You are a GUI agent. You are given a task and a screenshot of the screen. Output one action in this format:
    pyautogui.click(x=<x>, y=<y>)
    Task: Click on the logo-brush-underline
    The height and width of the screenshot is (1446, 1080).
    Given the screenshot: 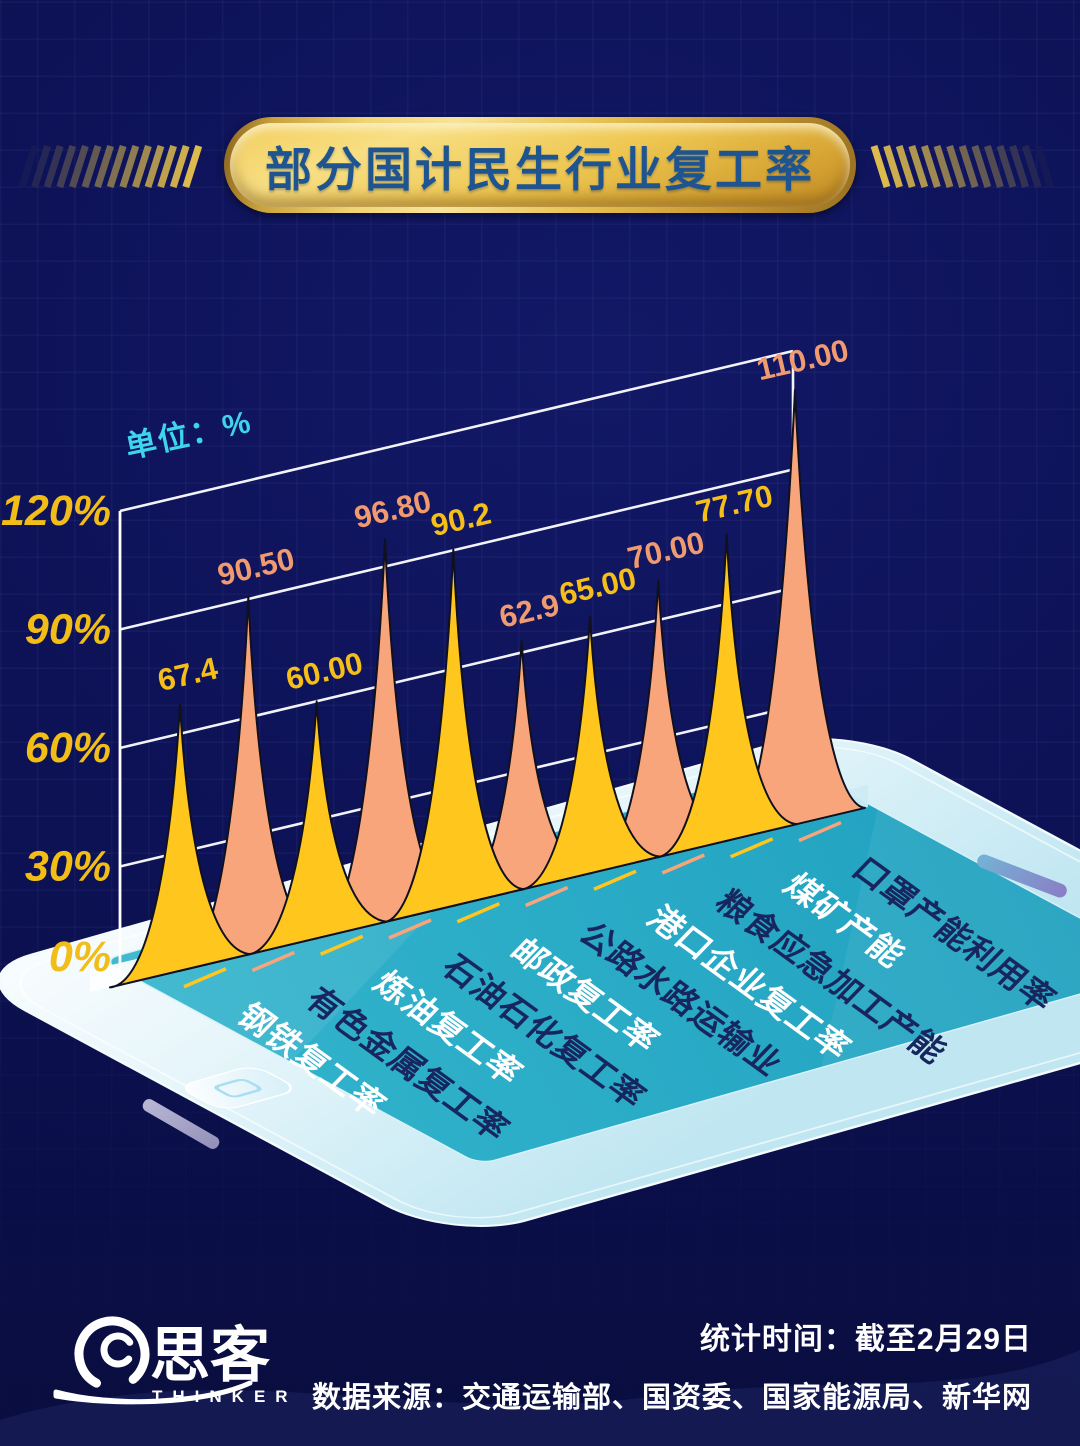 What is the action you would take?
    pyautogui.click(x=153, y=1392)
    